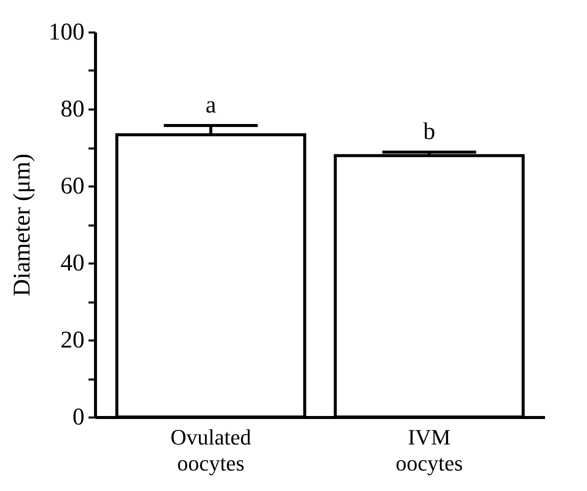 The width and height of the screenshot is (587, 491). I want to click on annotation: a, so click(210, 105).